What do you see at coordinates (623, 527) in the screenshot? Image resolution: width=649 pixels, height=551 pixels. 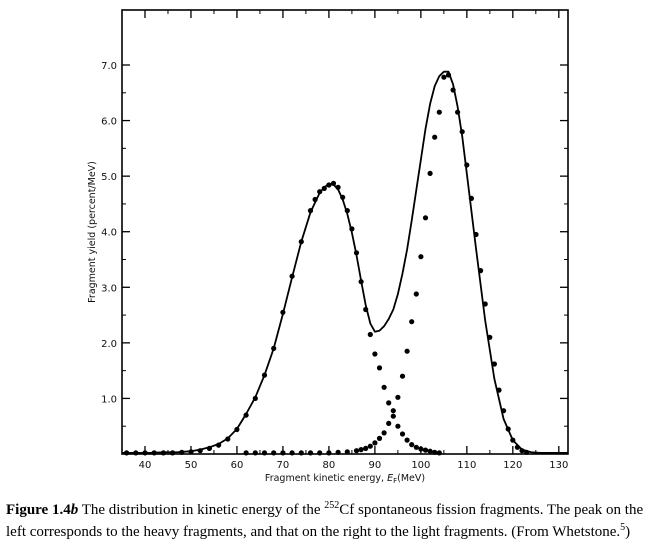 I see `caption-reference: 5` at bounding box center [623, 527].